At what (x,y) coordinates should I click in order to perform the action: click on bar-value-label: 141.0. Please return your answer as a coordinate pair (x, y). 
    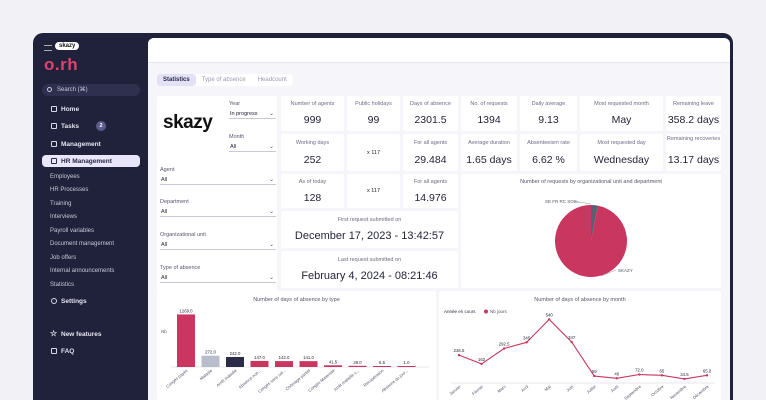
    Looking at the image, I should click on (308, 357).